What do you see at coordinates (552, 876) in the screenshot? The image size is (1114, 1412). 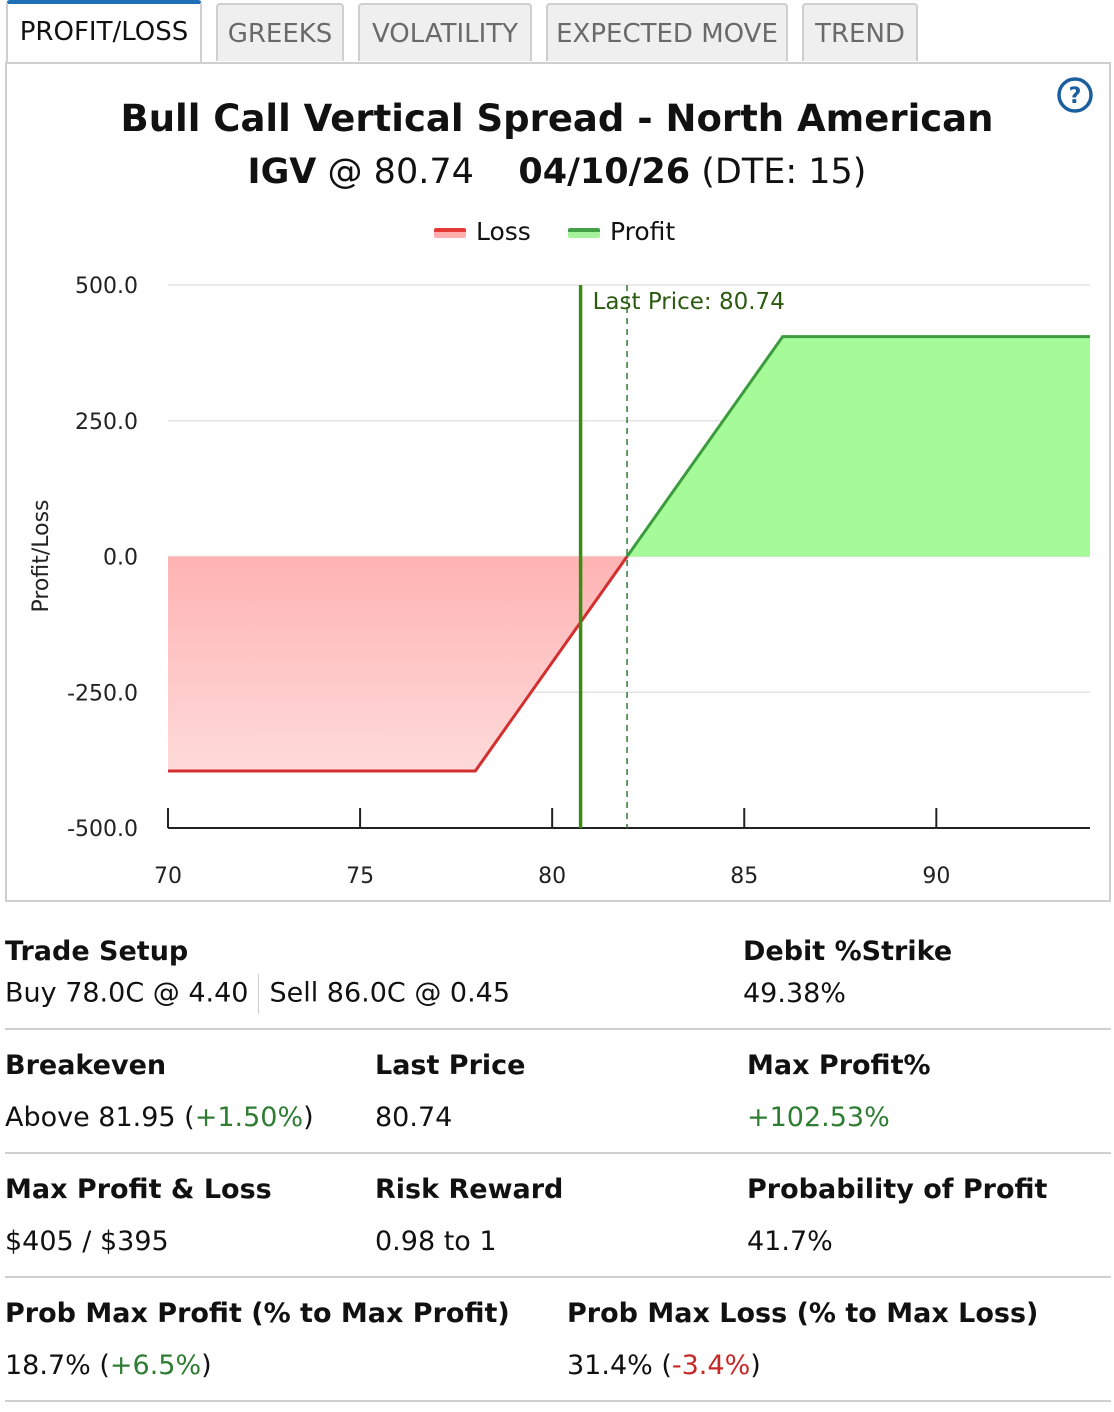 I see `x-tick-label: 80` at bounding box center [552, 876].